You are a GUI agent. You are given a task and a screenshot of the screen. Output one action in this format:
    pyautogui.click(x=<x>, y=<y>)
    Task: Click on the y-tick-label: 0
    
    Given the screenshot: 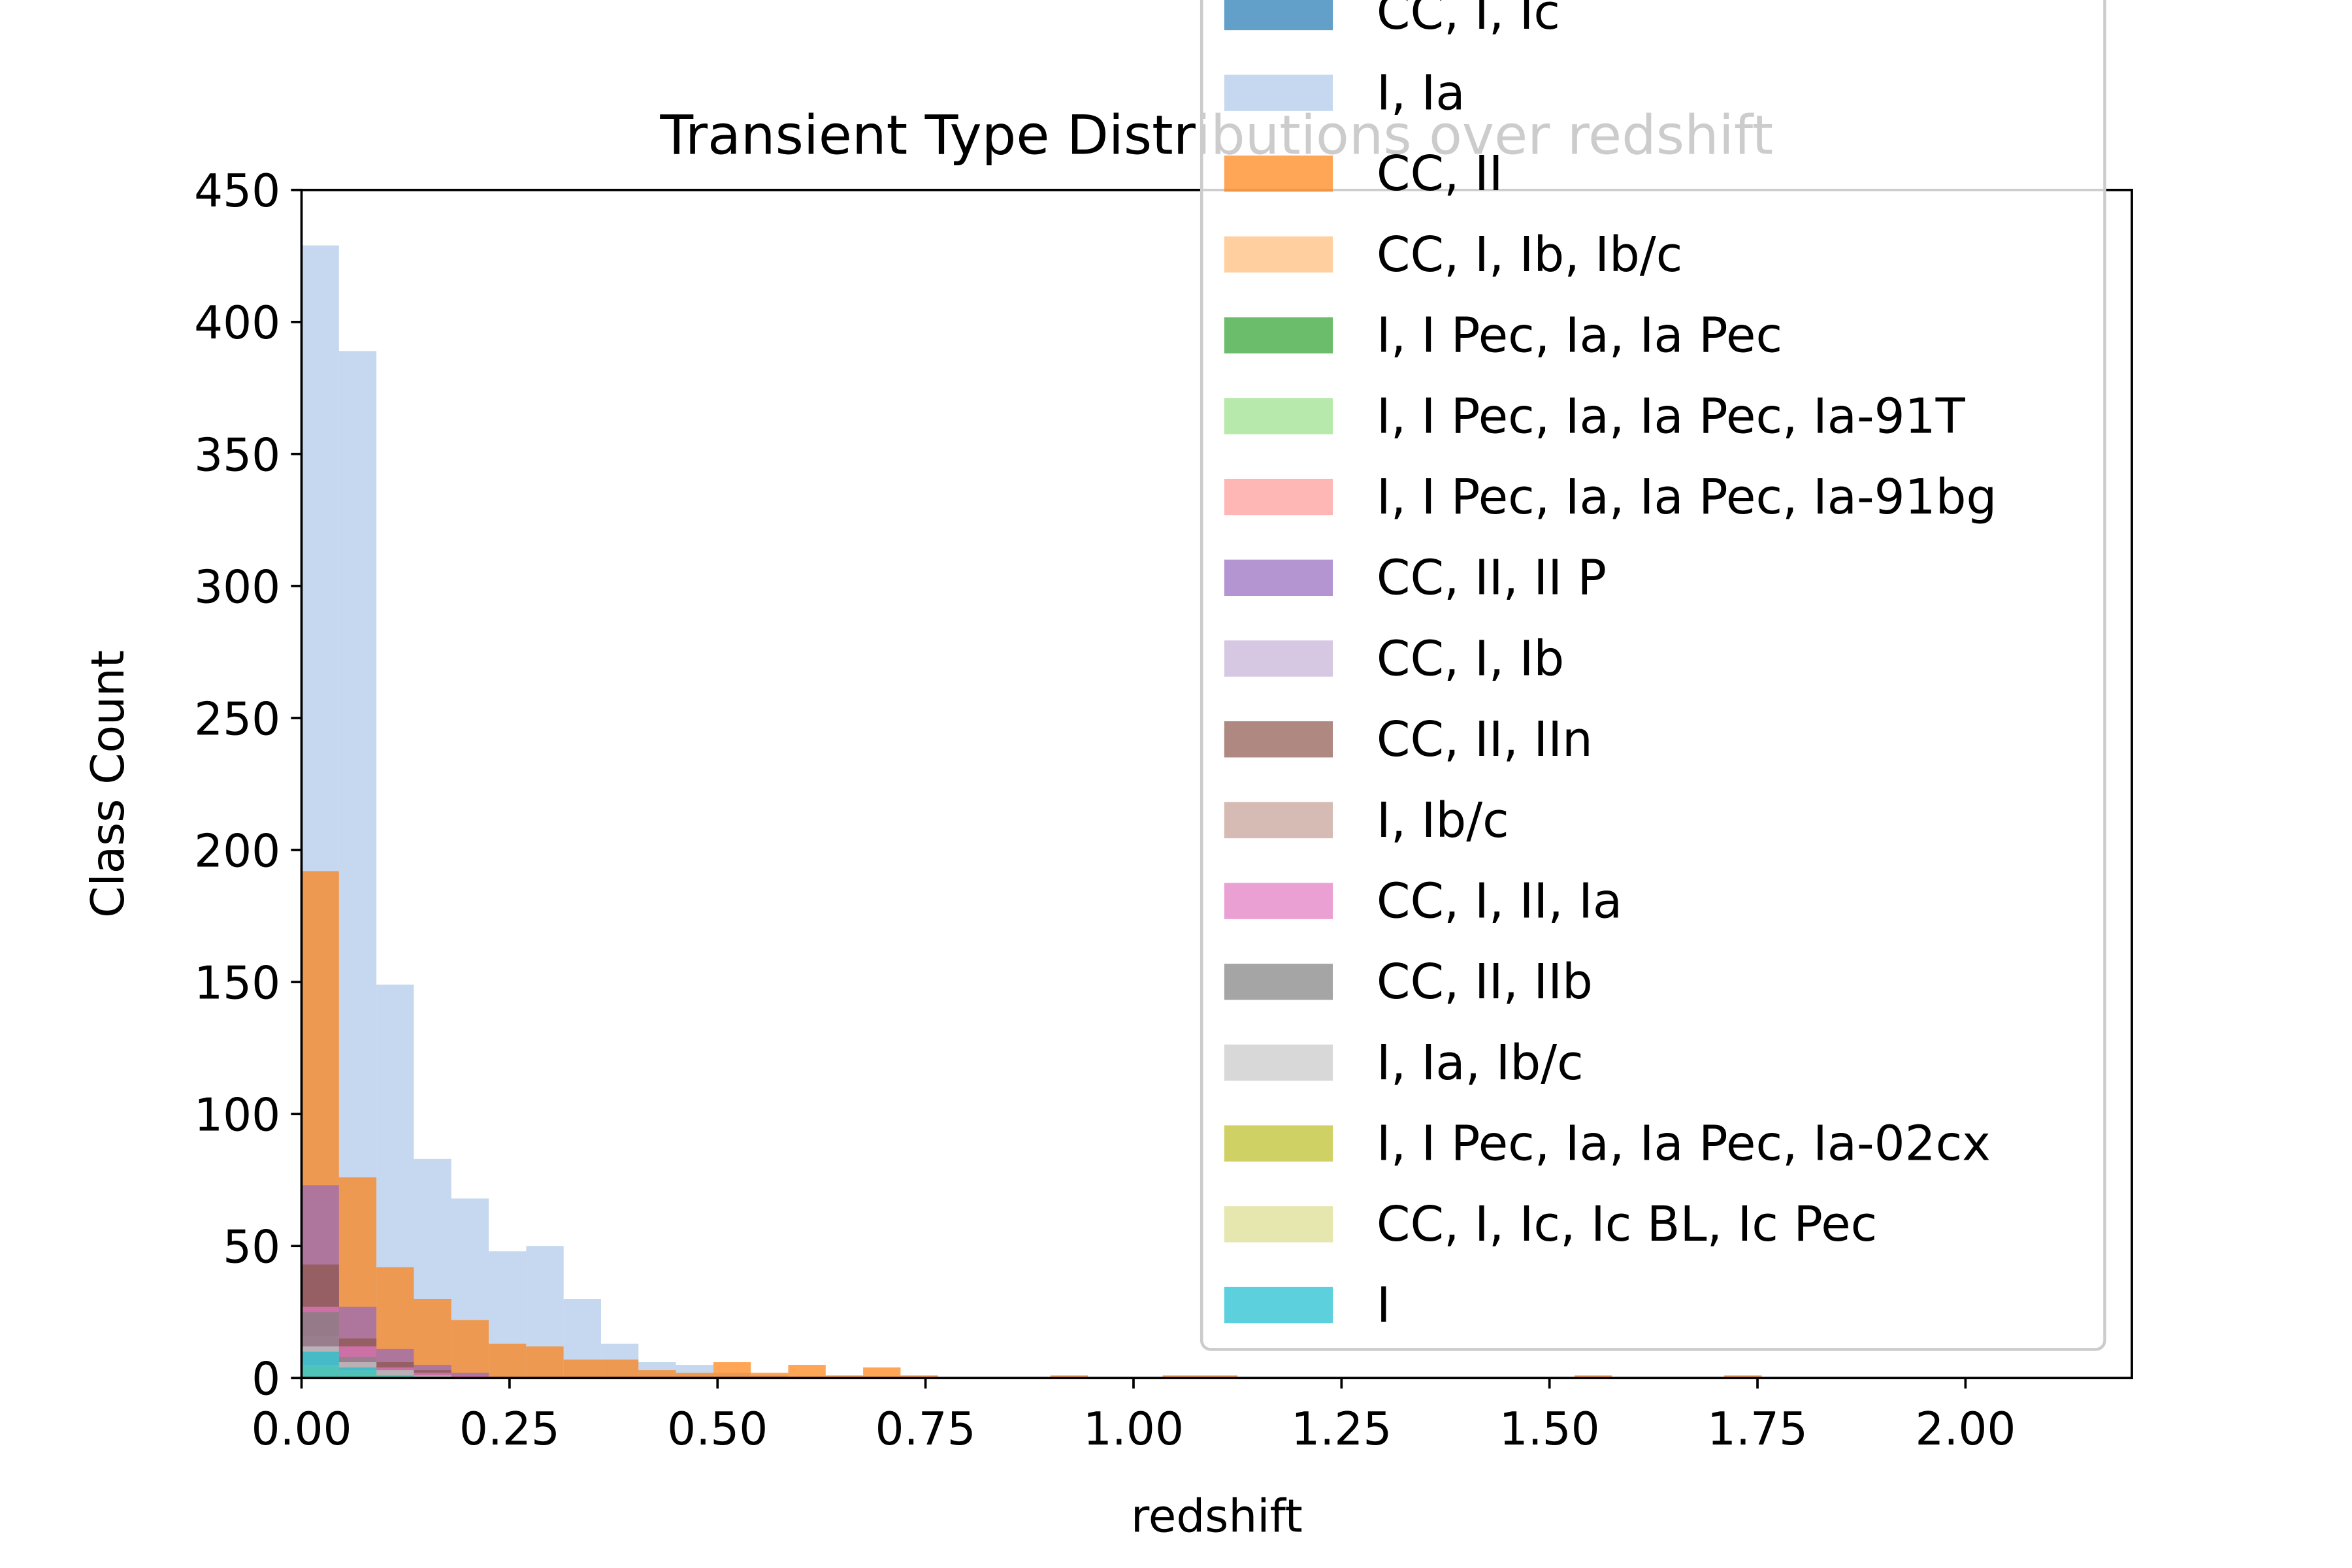 What is the action you would take?
    pyautogui.click(x=266, y=1380)
    